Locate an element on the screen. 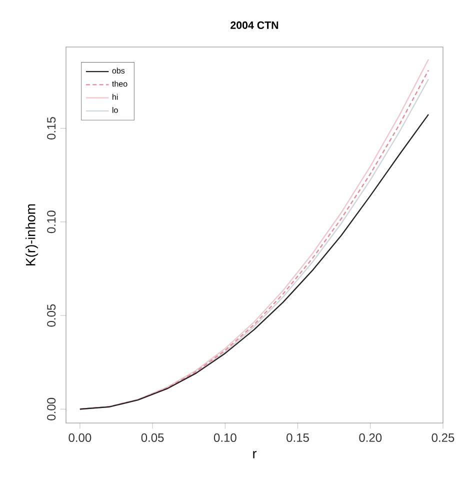 Image resolution: width=459 pixels, height=480 pixels. y-tick-label: 0.05 is located at coordinates (51, 315).